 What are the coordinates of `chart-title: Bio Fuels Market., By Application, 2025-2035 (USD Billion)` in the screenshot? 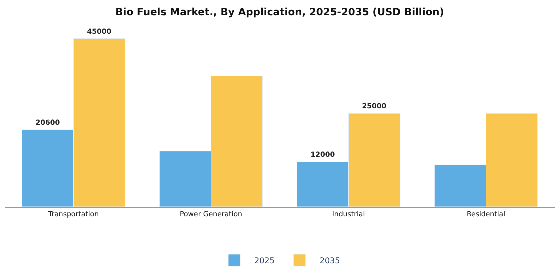 It's located at (280, 12).